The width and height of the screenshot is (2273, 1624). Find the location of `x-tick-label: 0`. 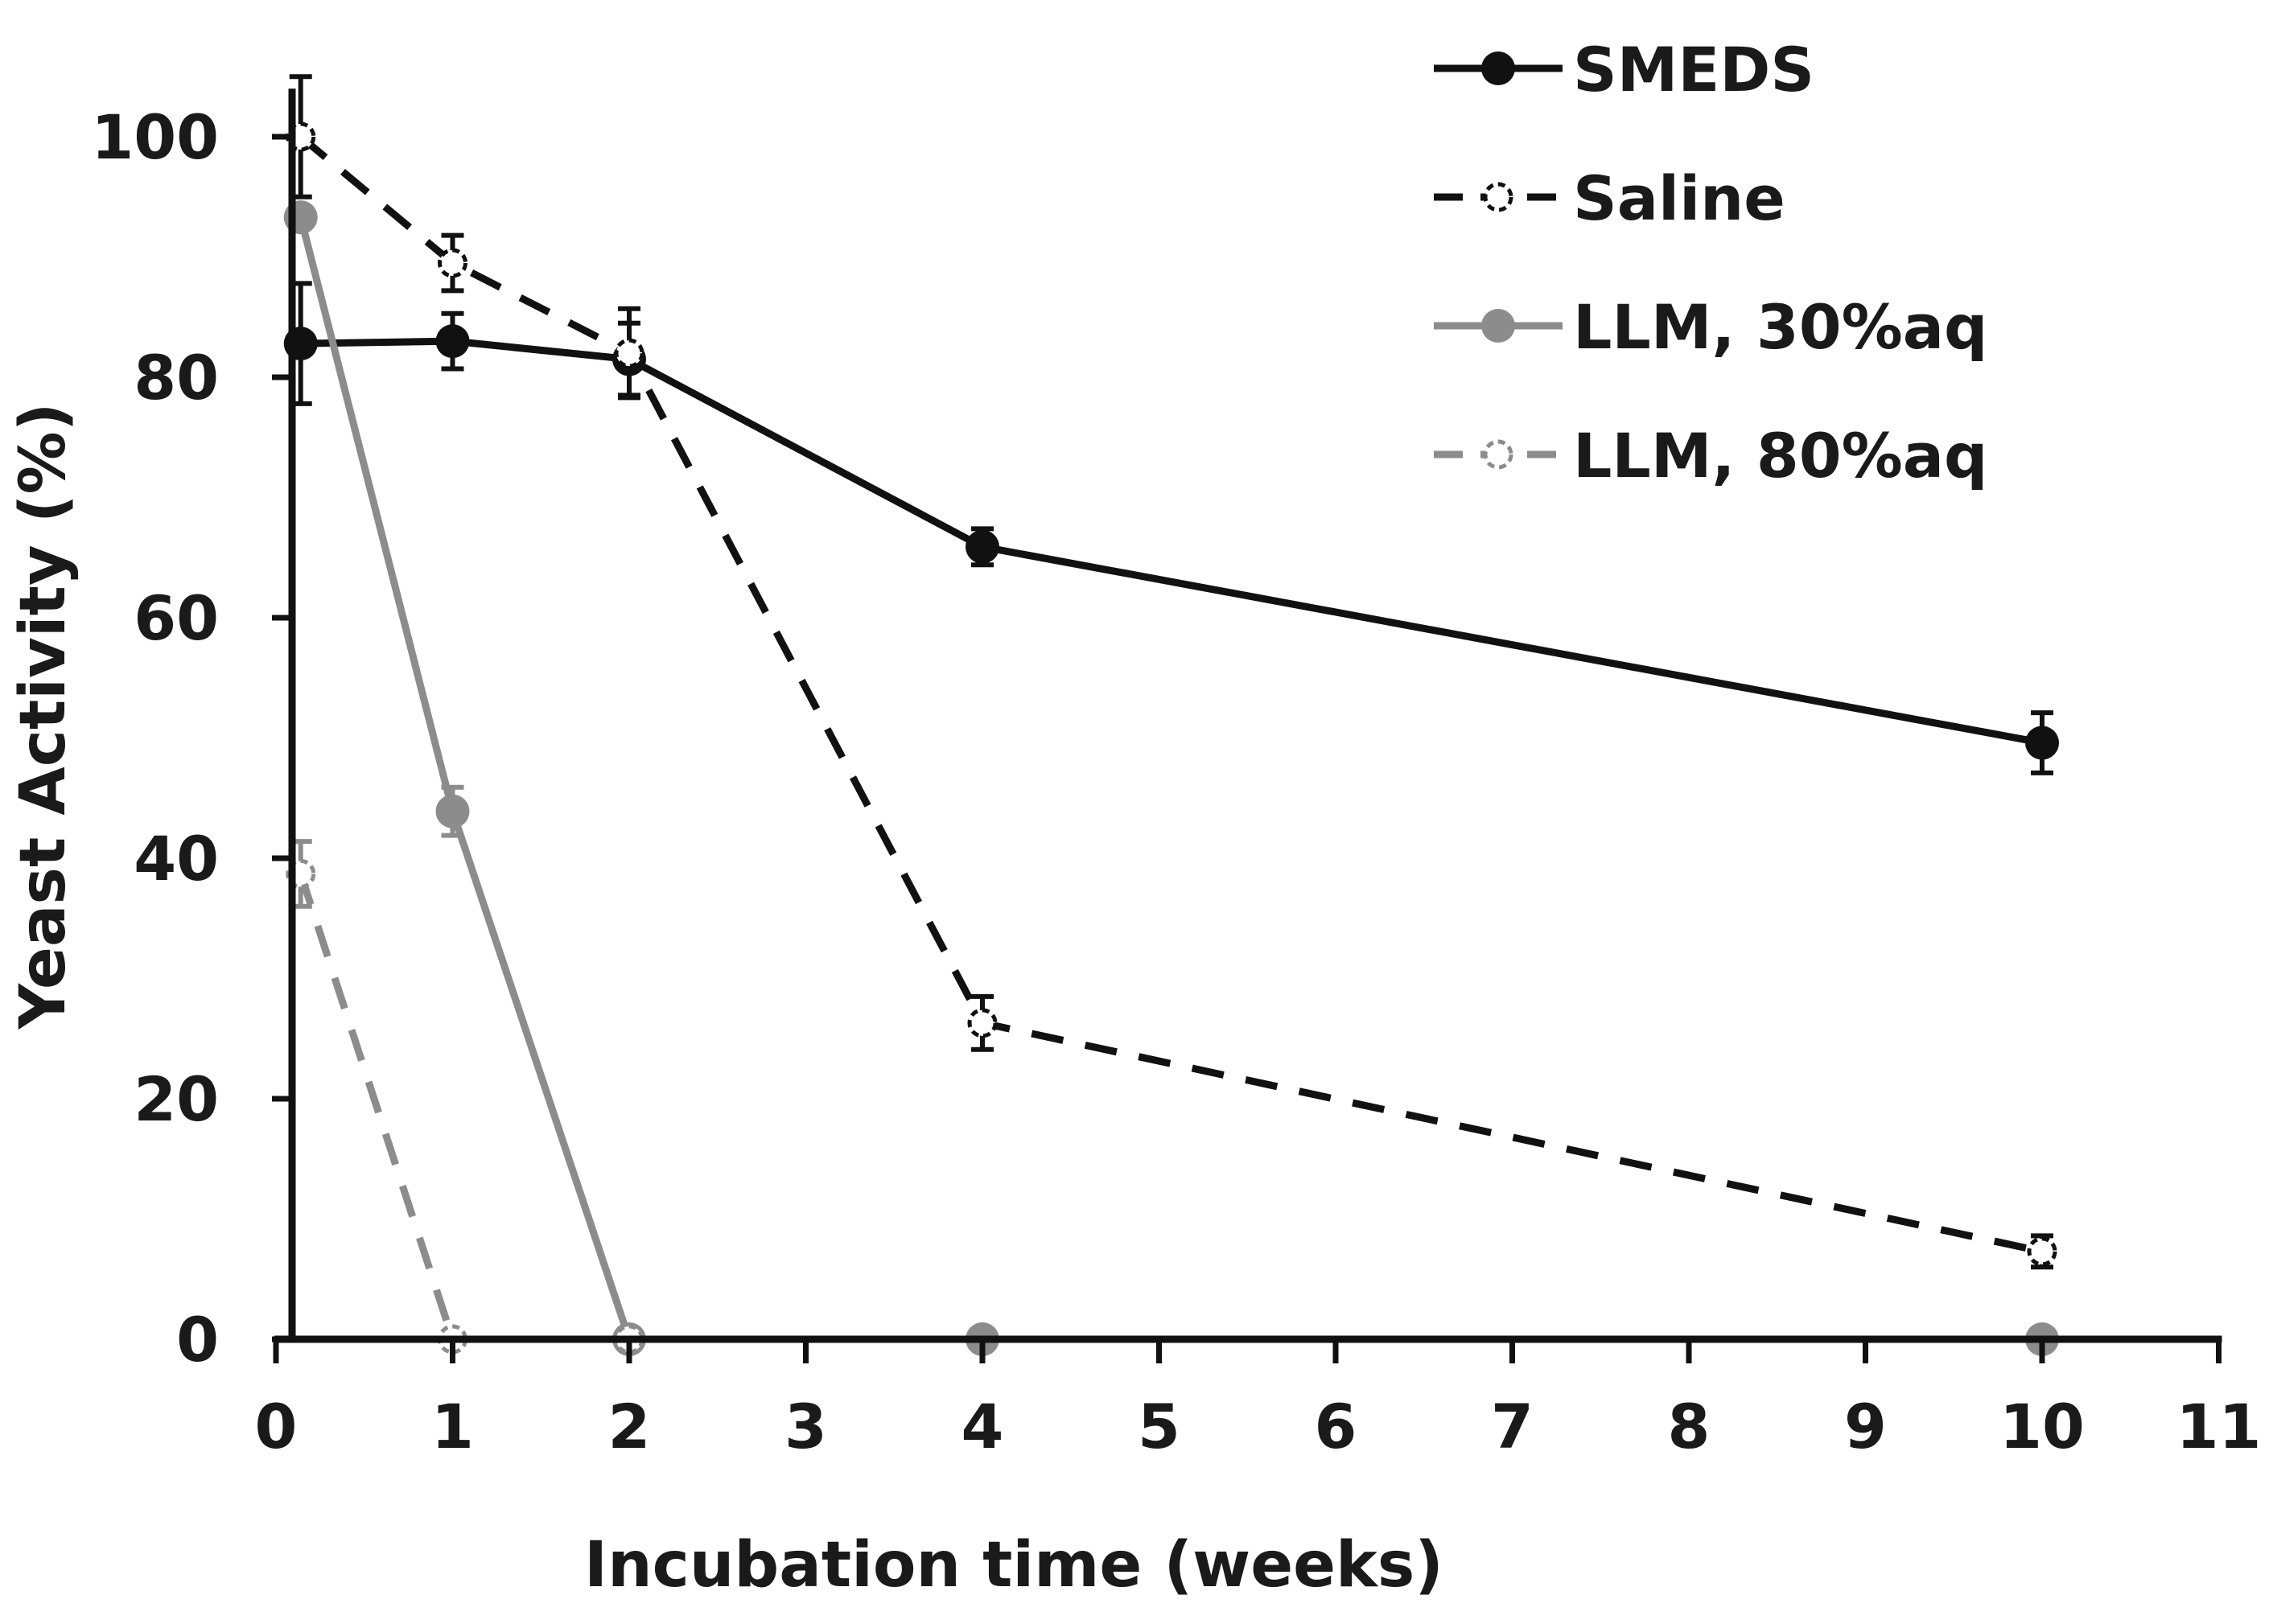

x-tick-label: 0 is located at coordinates (276, 1427).